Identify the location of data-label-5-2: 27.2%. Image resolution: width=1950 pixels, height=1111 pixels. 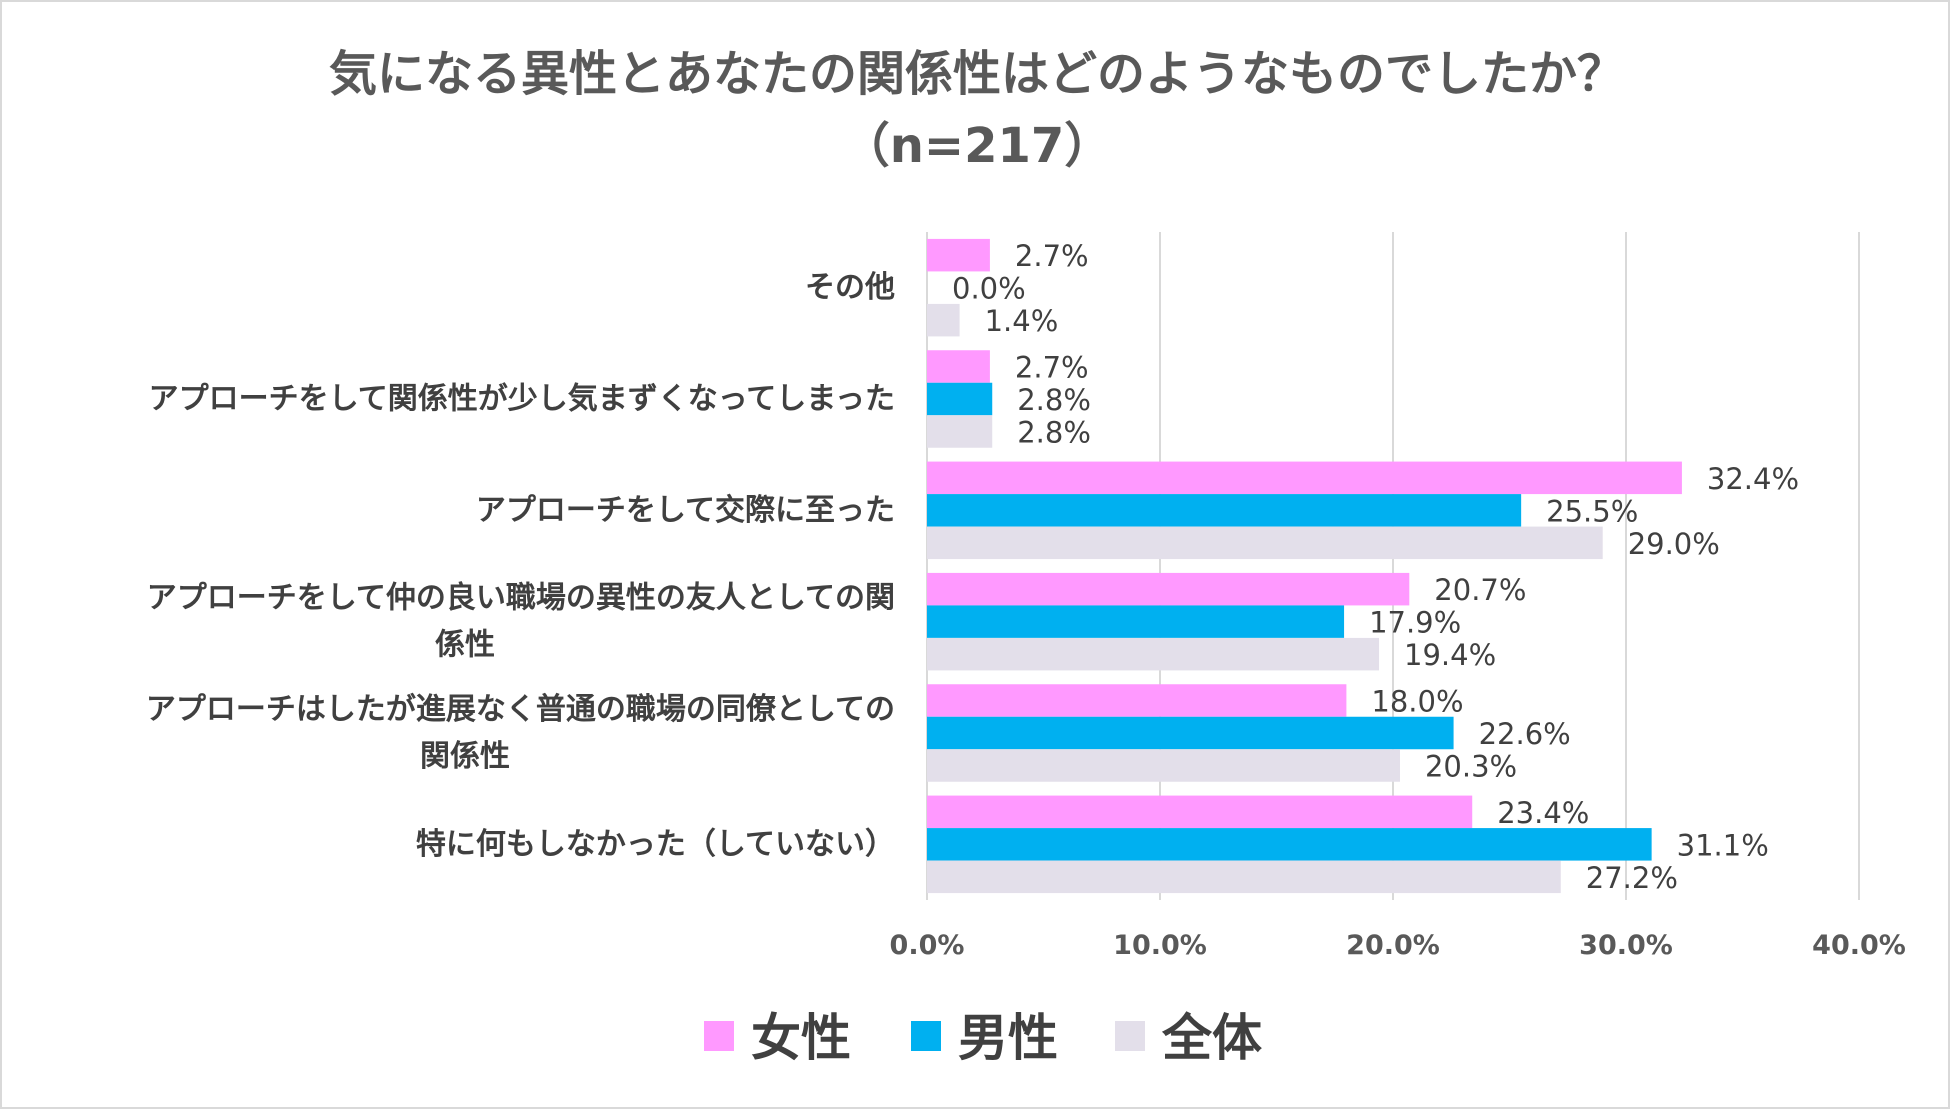
(1632, 878).